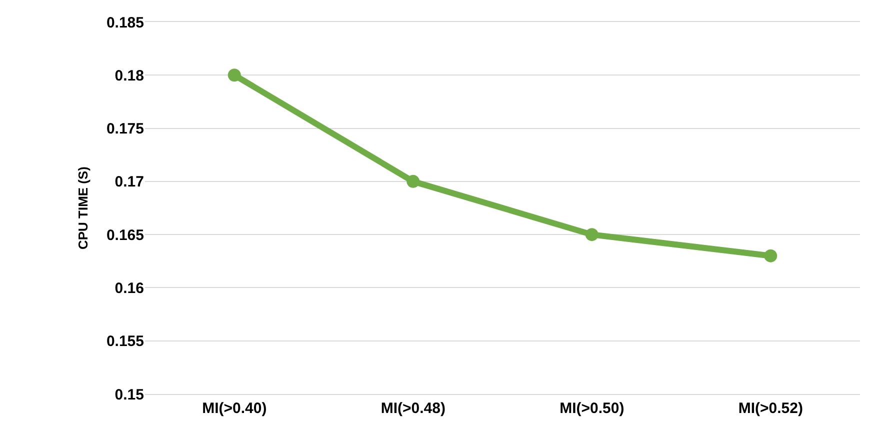 The width and height of the screenshot is (875, 434). I want to click on x-tick-label: MI(>0.48), so click(413, 408).